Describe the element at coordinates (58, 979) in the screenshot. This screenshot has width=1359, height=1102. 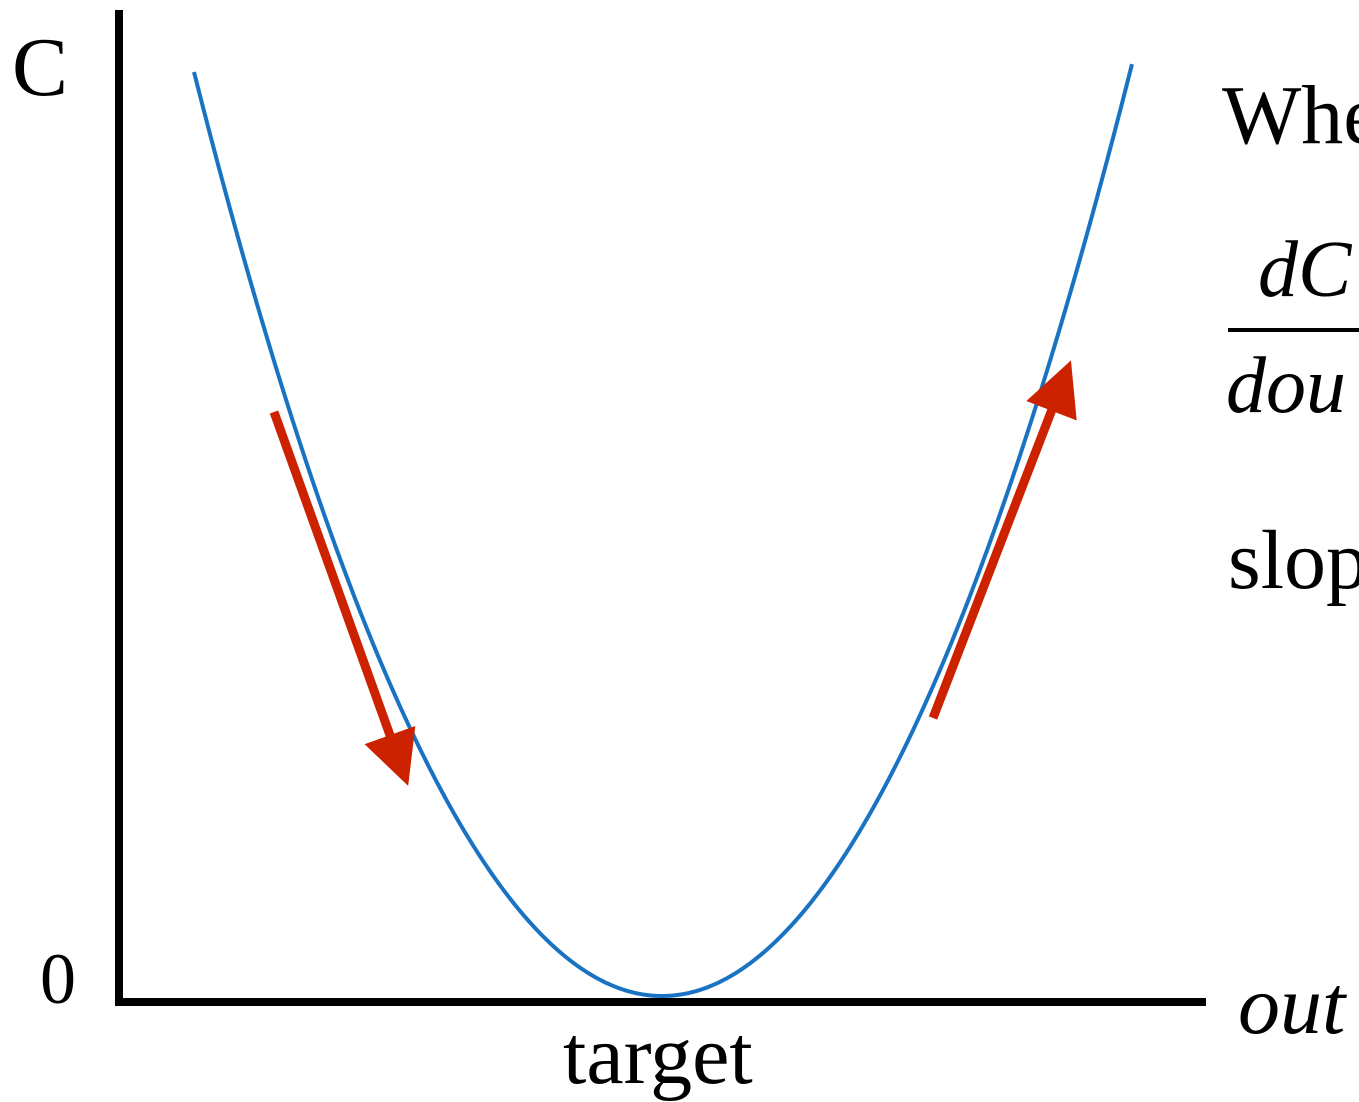
I see `y-zero-label: 0` at that location.